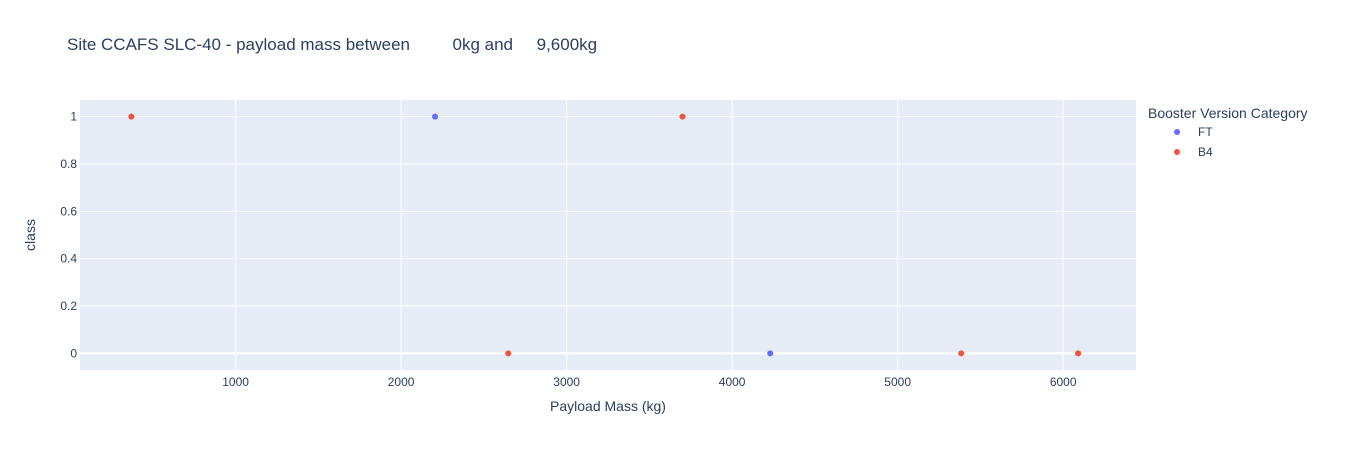 The width and height of the screenshot is (1353, 450). I want to click on legend-item-ft: FT, so click(1193, 132).